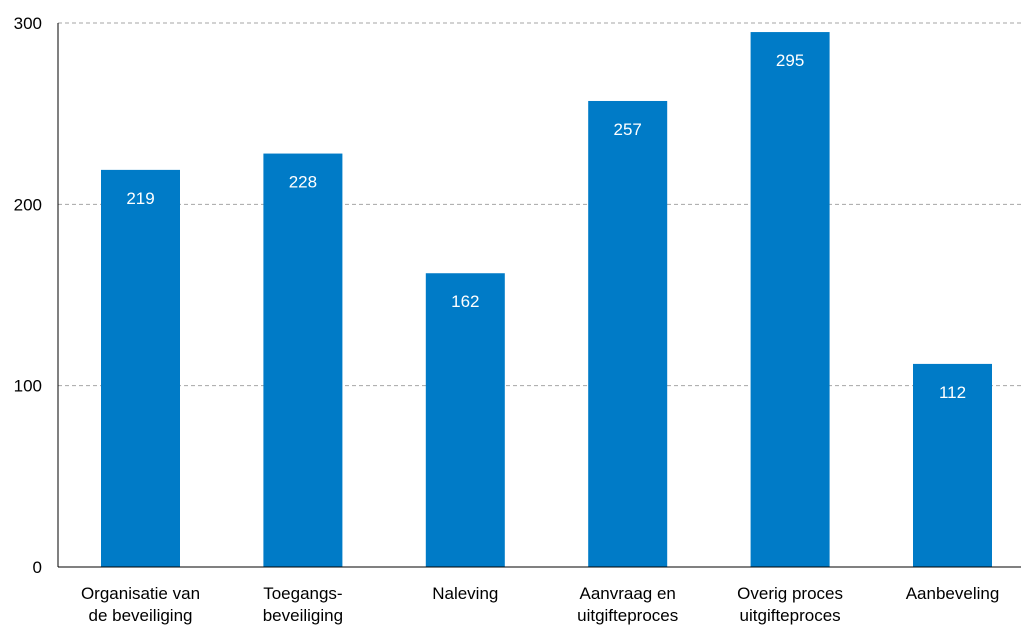 The image size is (1021, 628). What do you see at coordinates (303, 615) in the screenshot?
I see `category-label: beveiliging` at bounding box center [303, 615].